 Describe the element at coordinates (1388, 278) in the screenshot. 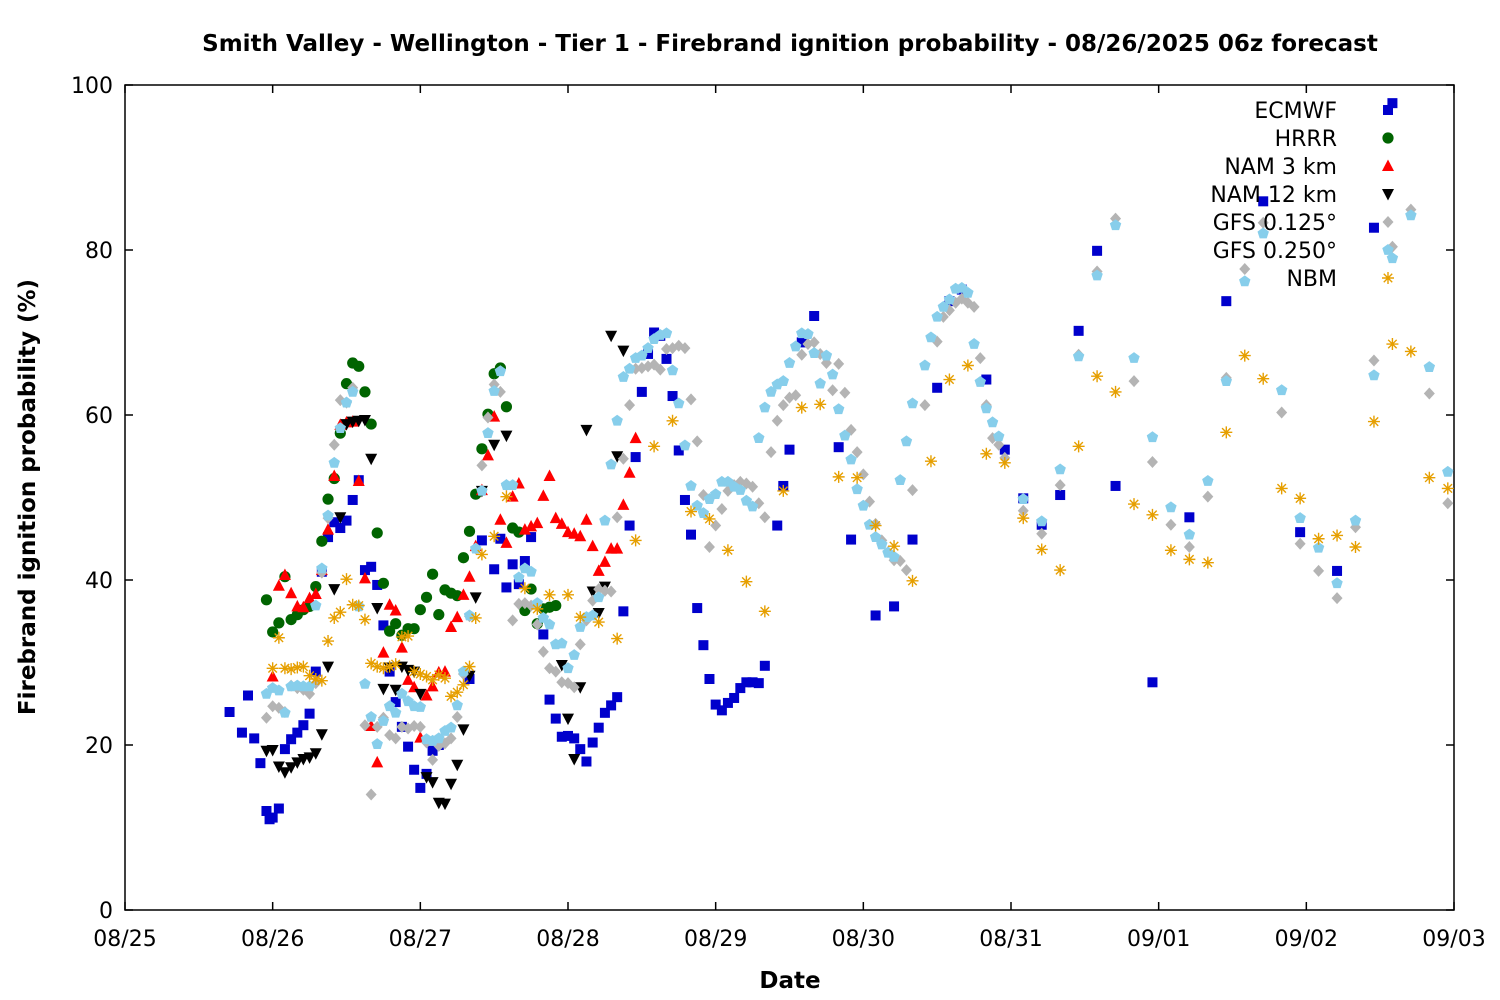

I see `legend-marker-nbm` at that location.